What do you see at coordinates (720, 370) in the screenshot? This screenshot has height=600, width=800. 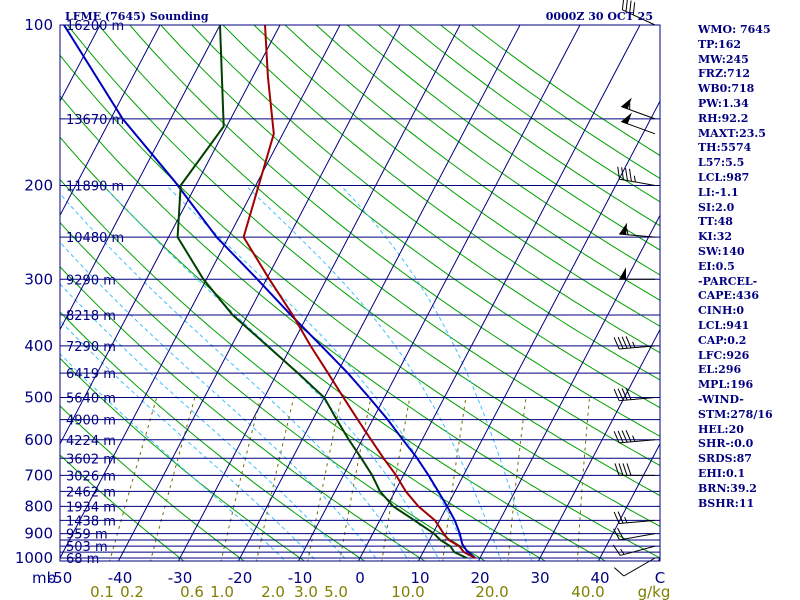 I see `index-item: EL:296` at bounding box center [720, 370].